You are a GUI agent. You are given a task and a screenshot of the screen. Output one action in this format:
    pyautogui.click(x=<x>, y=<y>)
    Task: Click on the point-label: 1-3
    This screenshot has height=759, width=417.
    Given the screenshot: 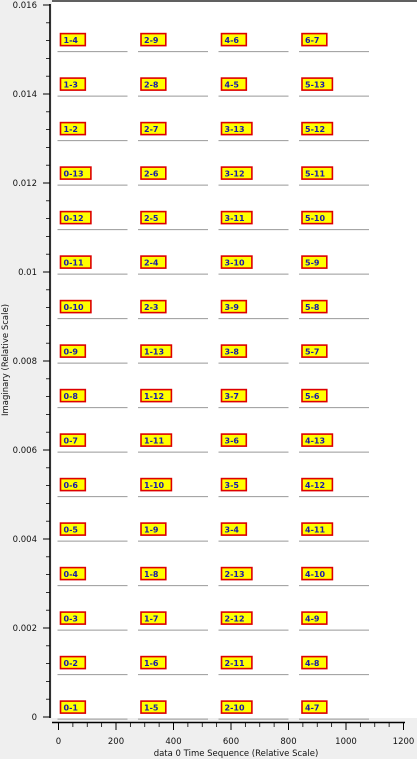 What is the action you would take?
    pyautogui.click(x=71, y=85)
    